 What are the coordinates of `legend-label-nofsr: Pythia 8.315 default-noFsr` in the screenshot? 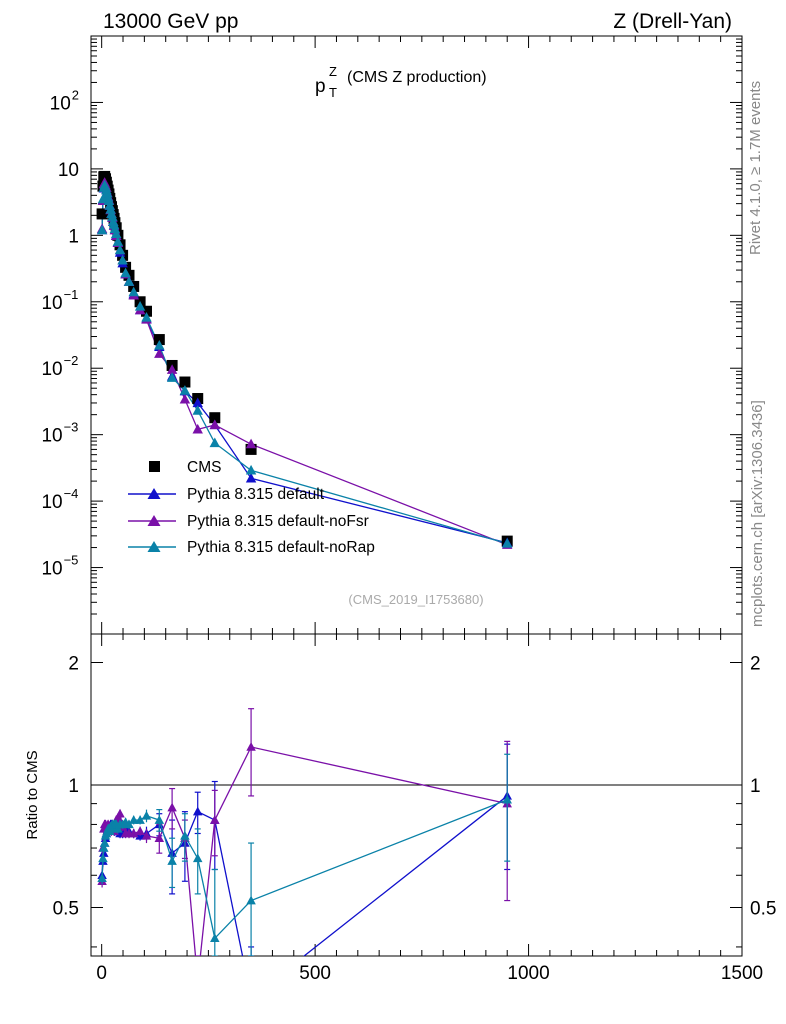 It's located at (278, 521).